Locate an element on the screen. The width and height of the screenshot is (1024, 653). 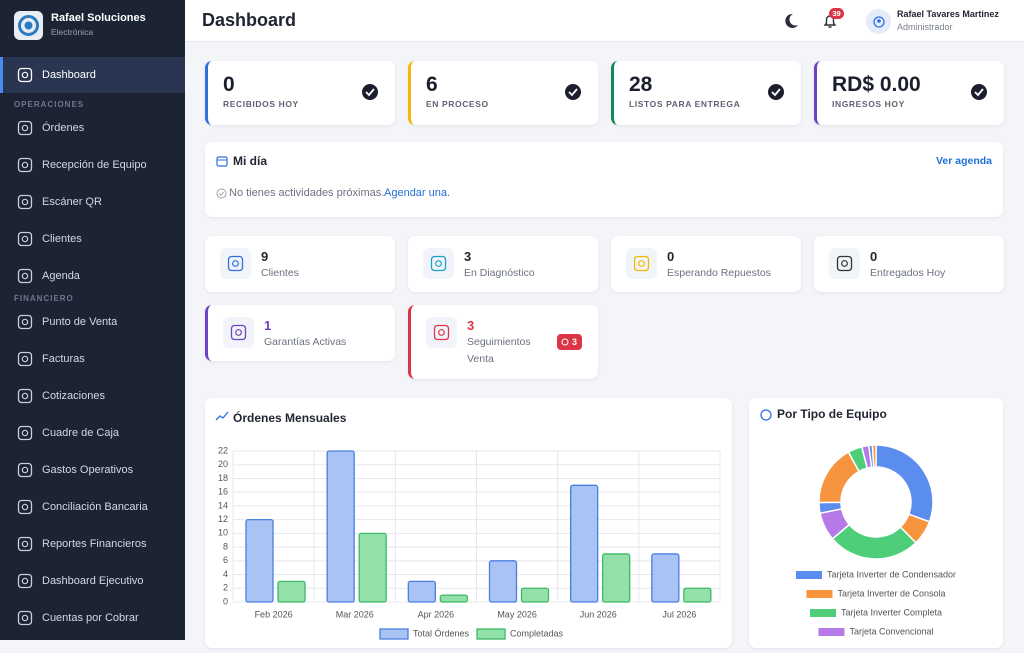
nav-label: Conciliación Bancaria is located at coordinates (95, 507).